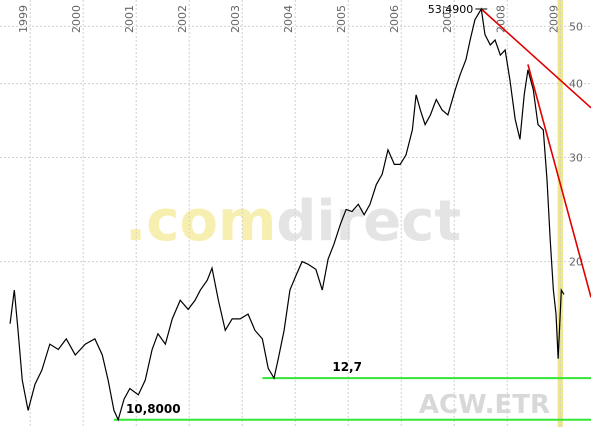 Image resolution: width=591 pixels, height=427 pixels. I want to click on support-label: 10,8000, so click(153, 409).